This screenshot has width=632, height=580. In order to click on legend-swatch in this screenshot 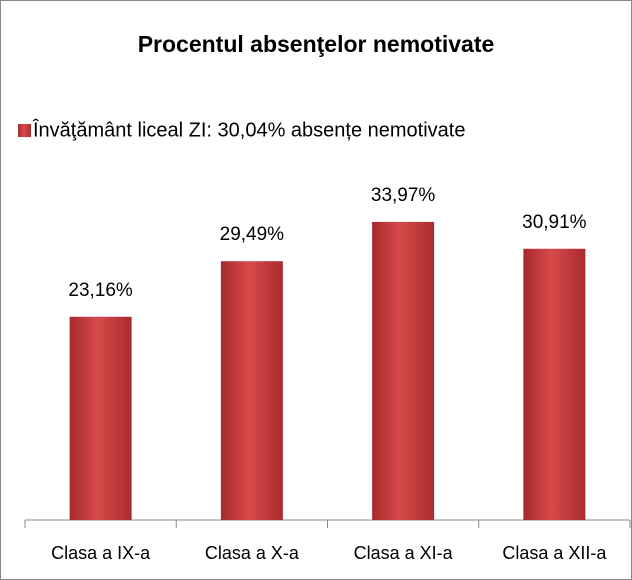, I will do `click(24, 130)`.